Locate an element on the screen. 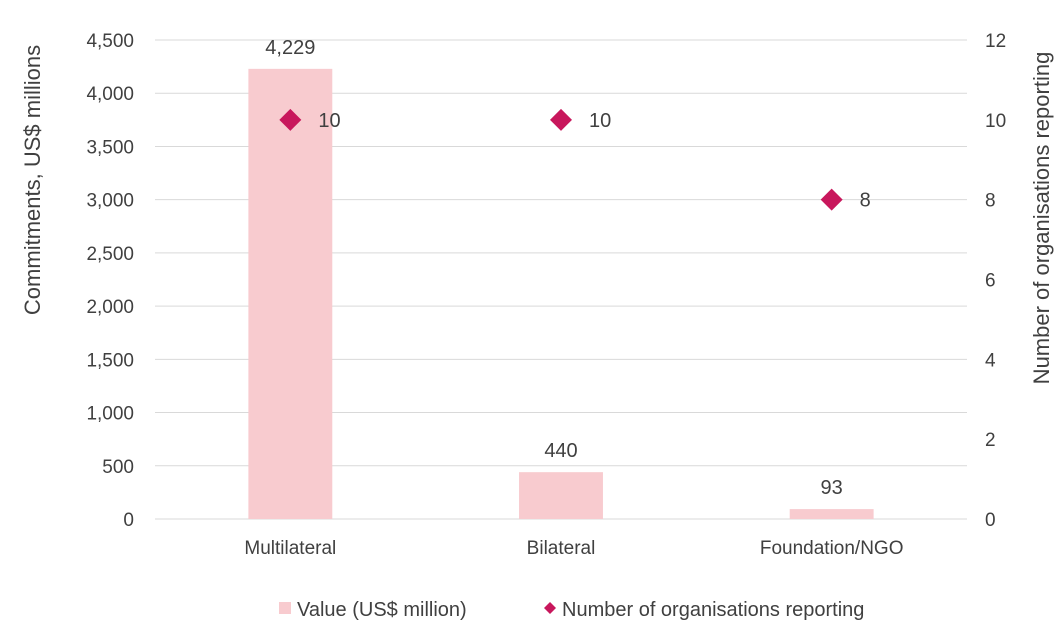 The width and height of the screenshot is (1064, 634). y-tick-label: 500 is located at coordinates (118, 467).